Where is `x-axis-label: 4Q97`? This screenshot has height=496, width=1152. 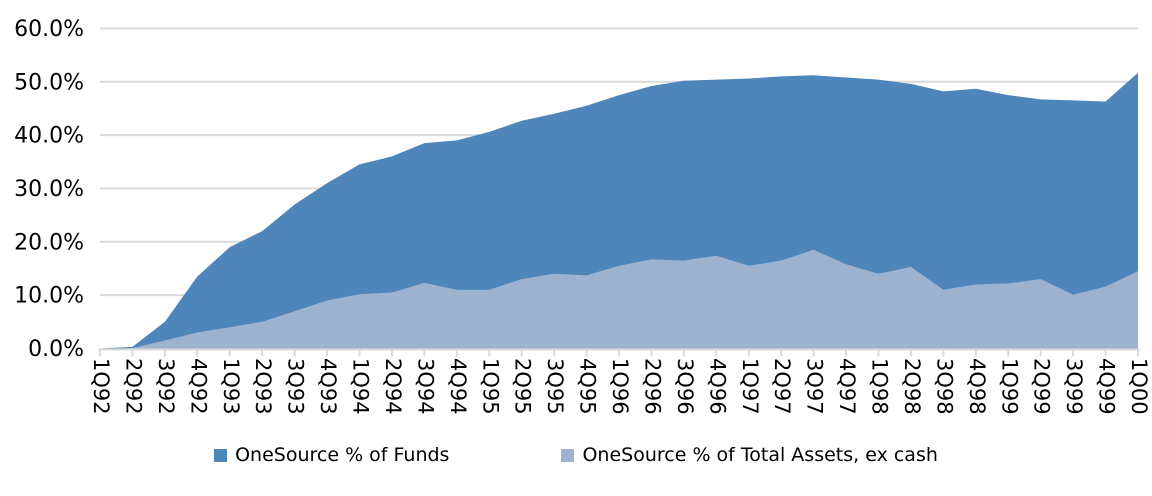 x-axis-label: 4Q97 is located at coordinates (847, 386).